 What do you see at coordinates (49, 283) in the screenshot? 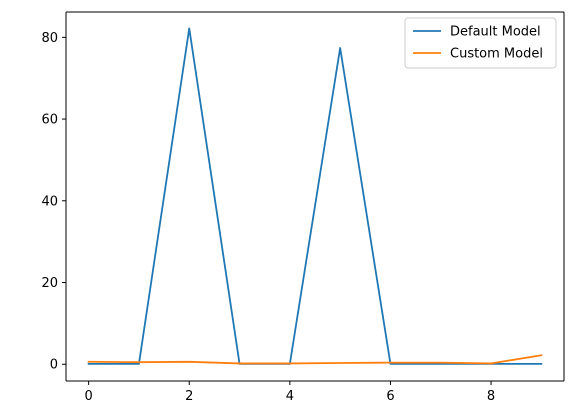
I see `y-tick-label: 20` at bounding box center [49, 283].